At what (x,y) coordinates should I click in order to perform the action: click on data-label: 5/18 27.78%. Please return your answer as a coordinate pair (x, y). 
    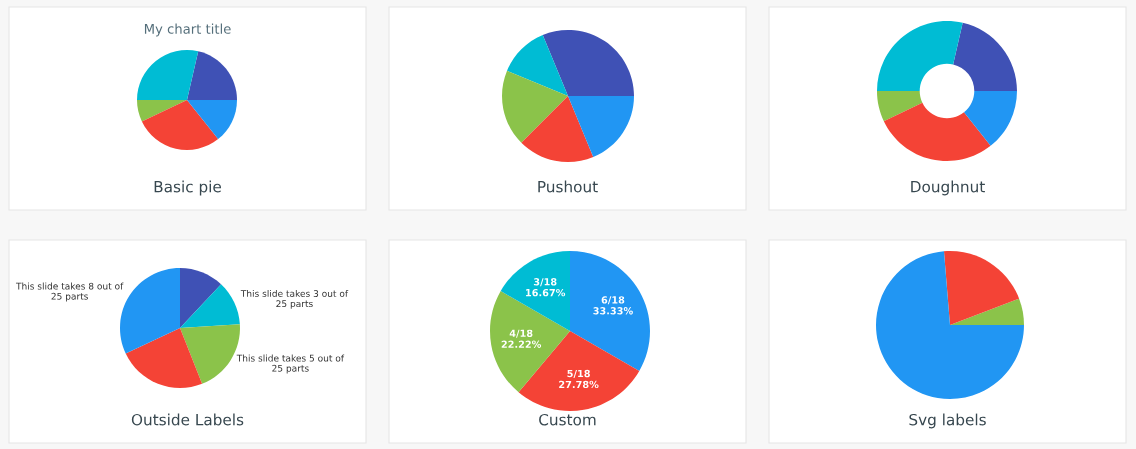
    Looking at the image, I should click on (579, 379).